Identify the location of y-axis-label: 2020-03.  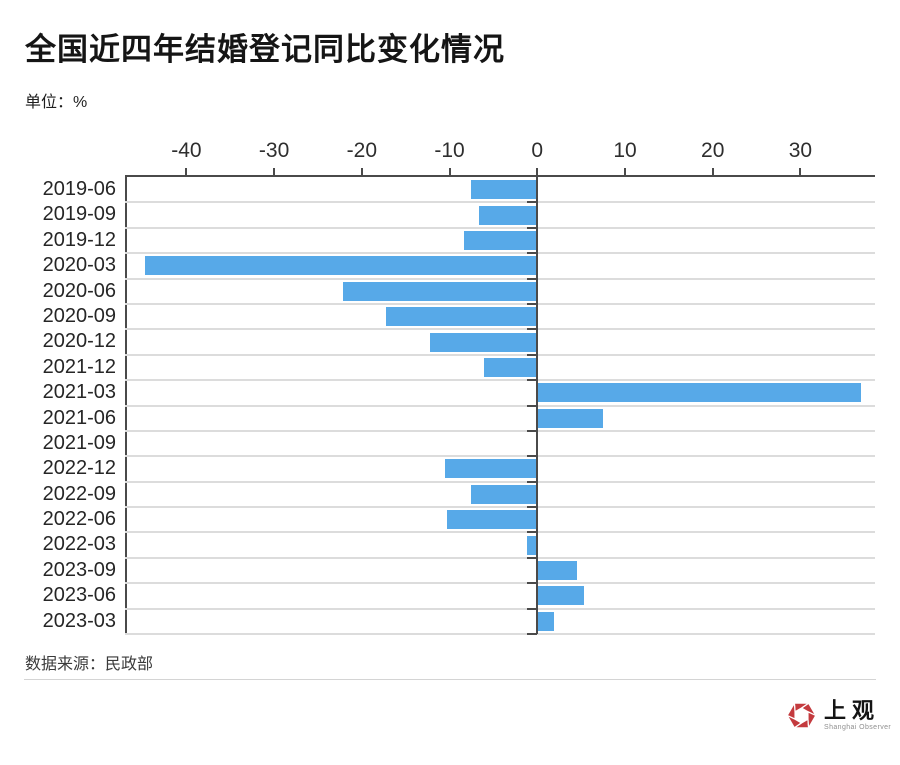
(79, 265).